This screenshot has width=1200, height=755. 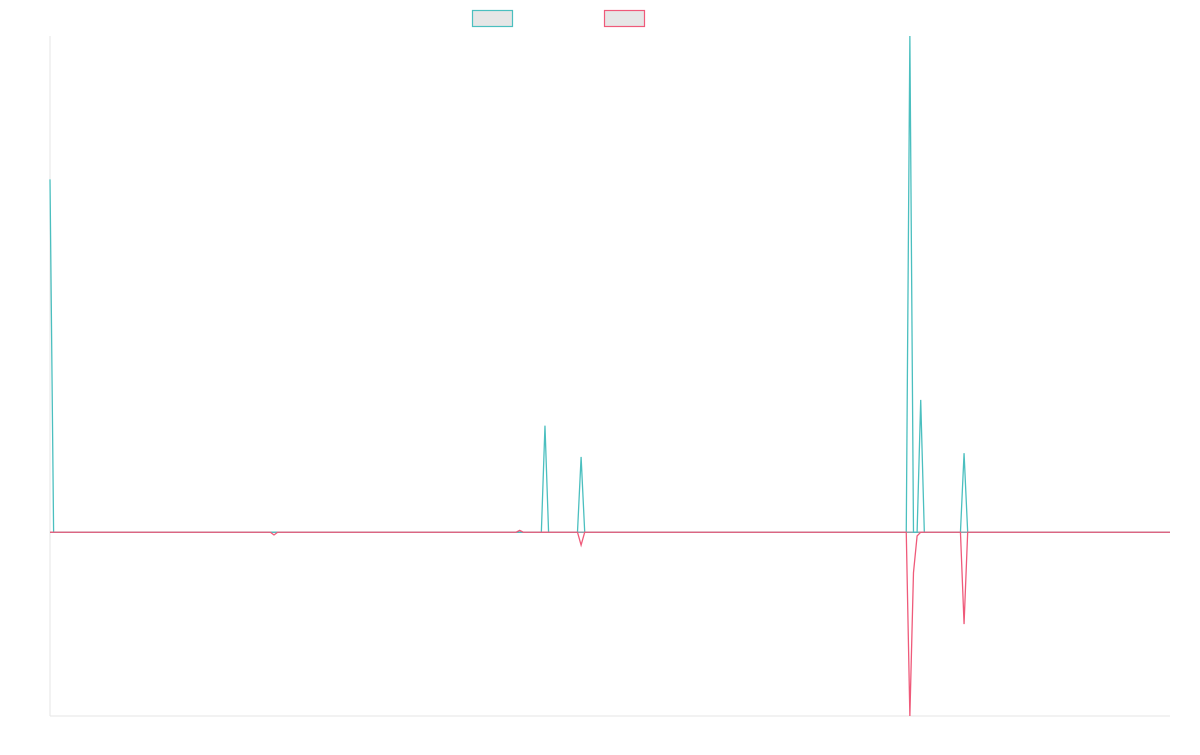 What do you see at coordinates (558, 18) in the screenshot?
I see `legend` at bounding box center [558, 18].